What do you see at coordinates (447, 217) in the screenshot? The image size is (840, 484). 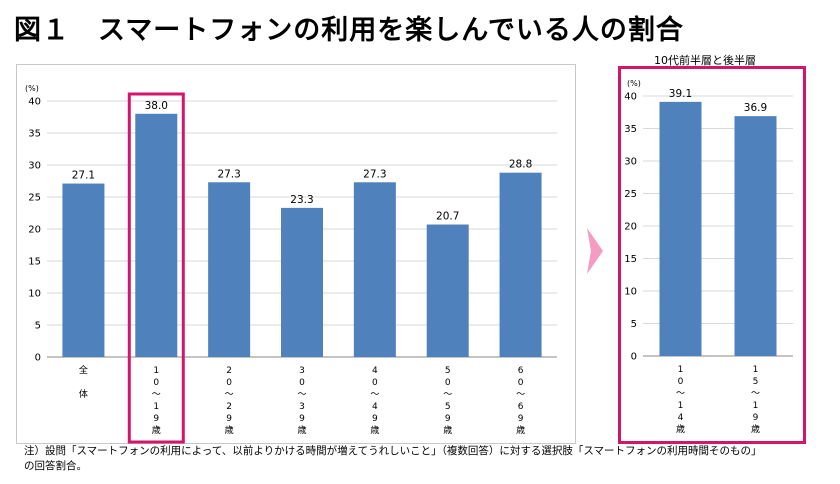 I see `data-label: 20.7` at bounding box center [447, 217].